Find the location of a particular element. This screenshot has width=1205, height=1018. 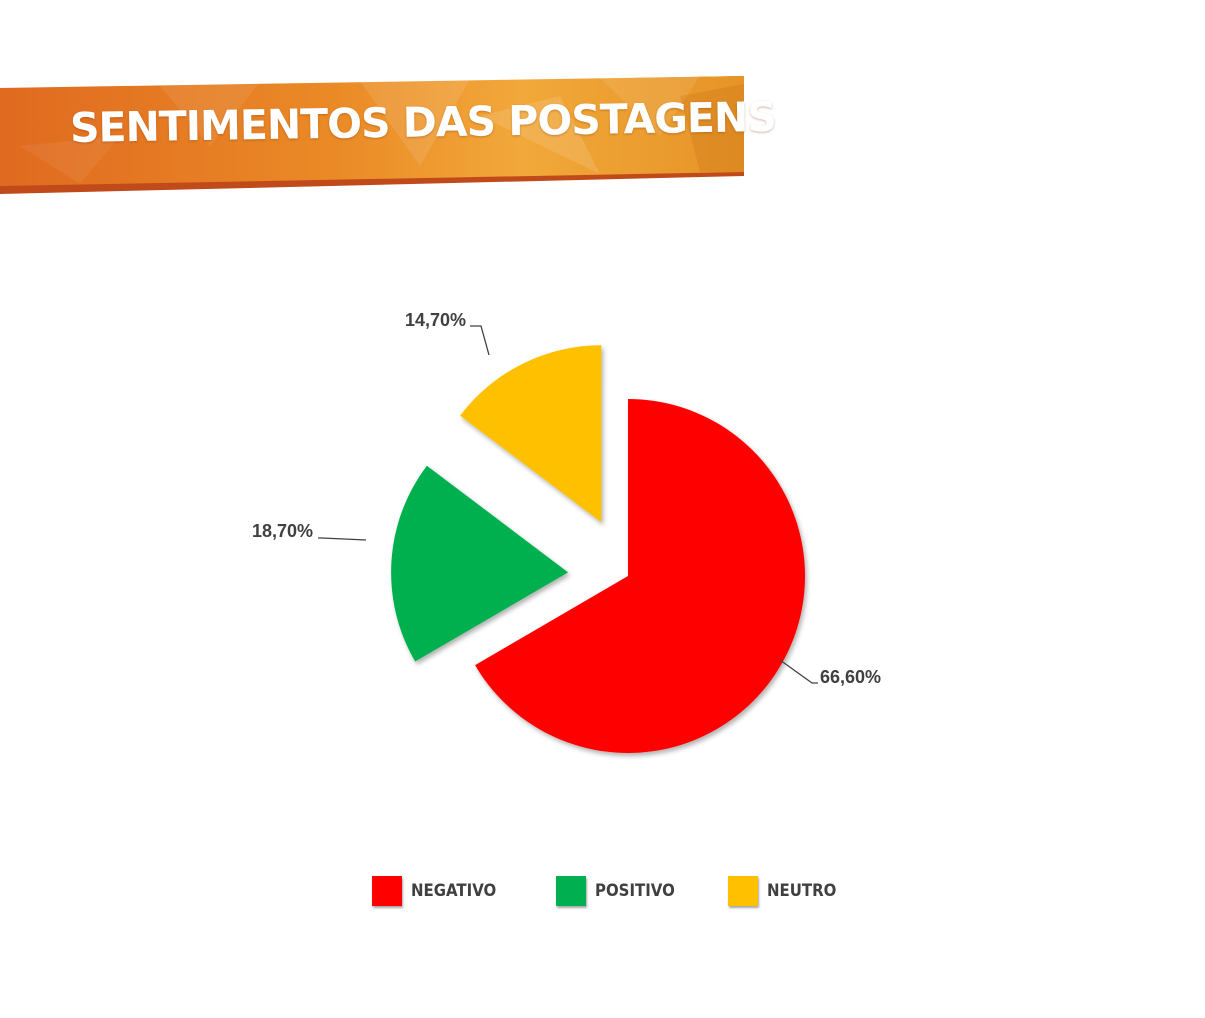

leader-line-neutro is located at coordinates (480, 340).